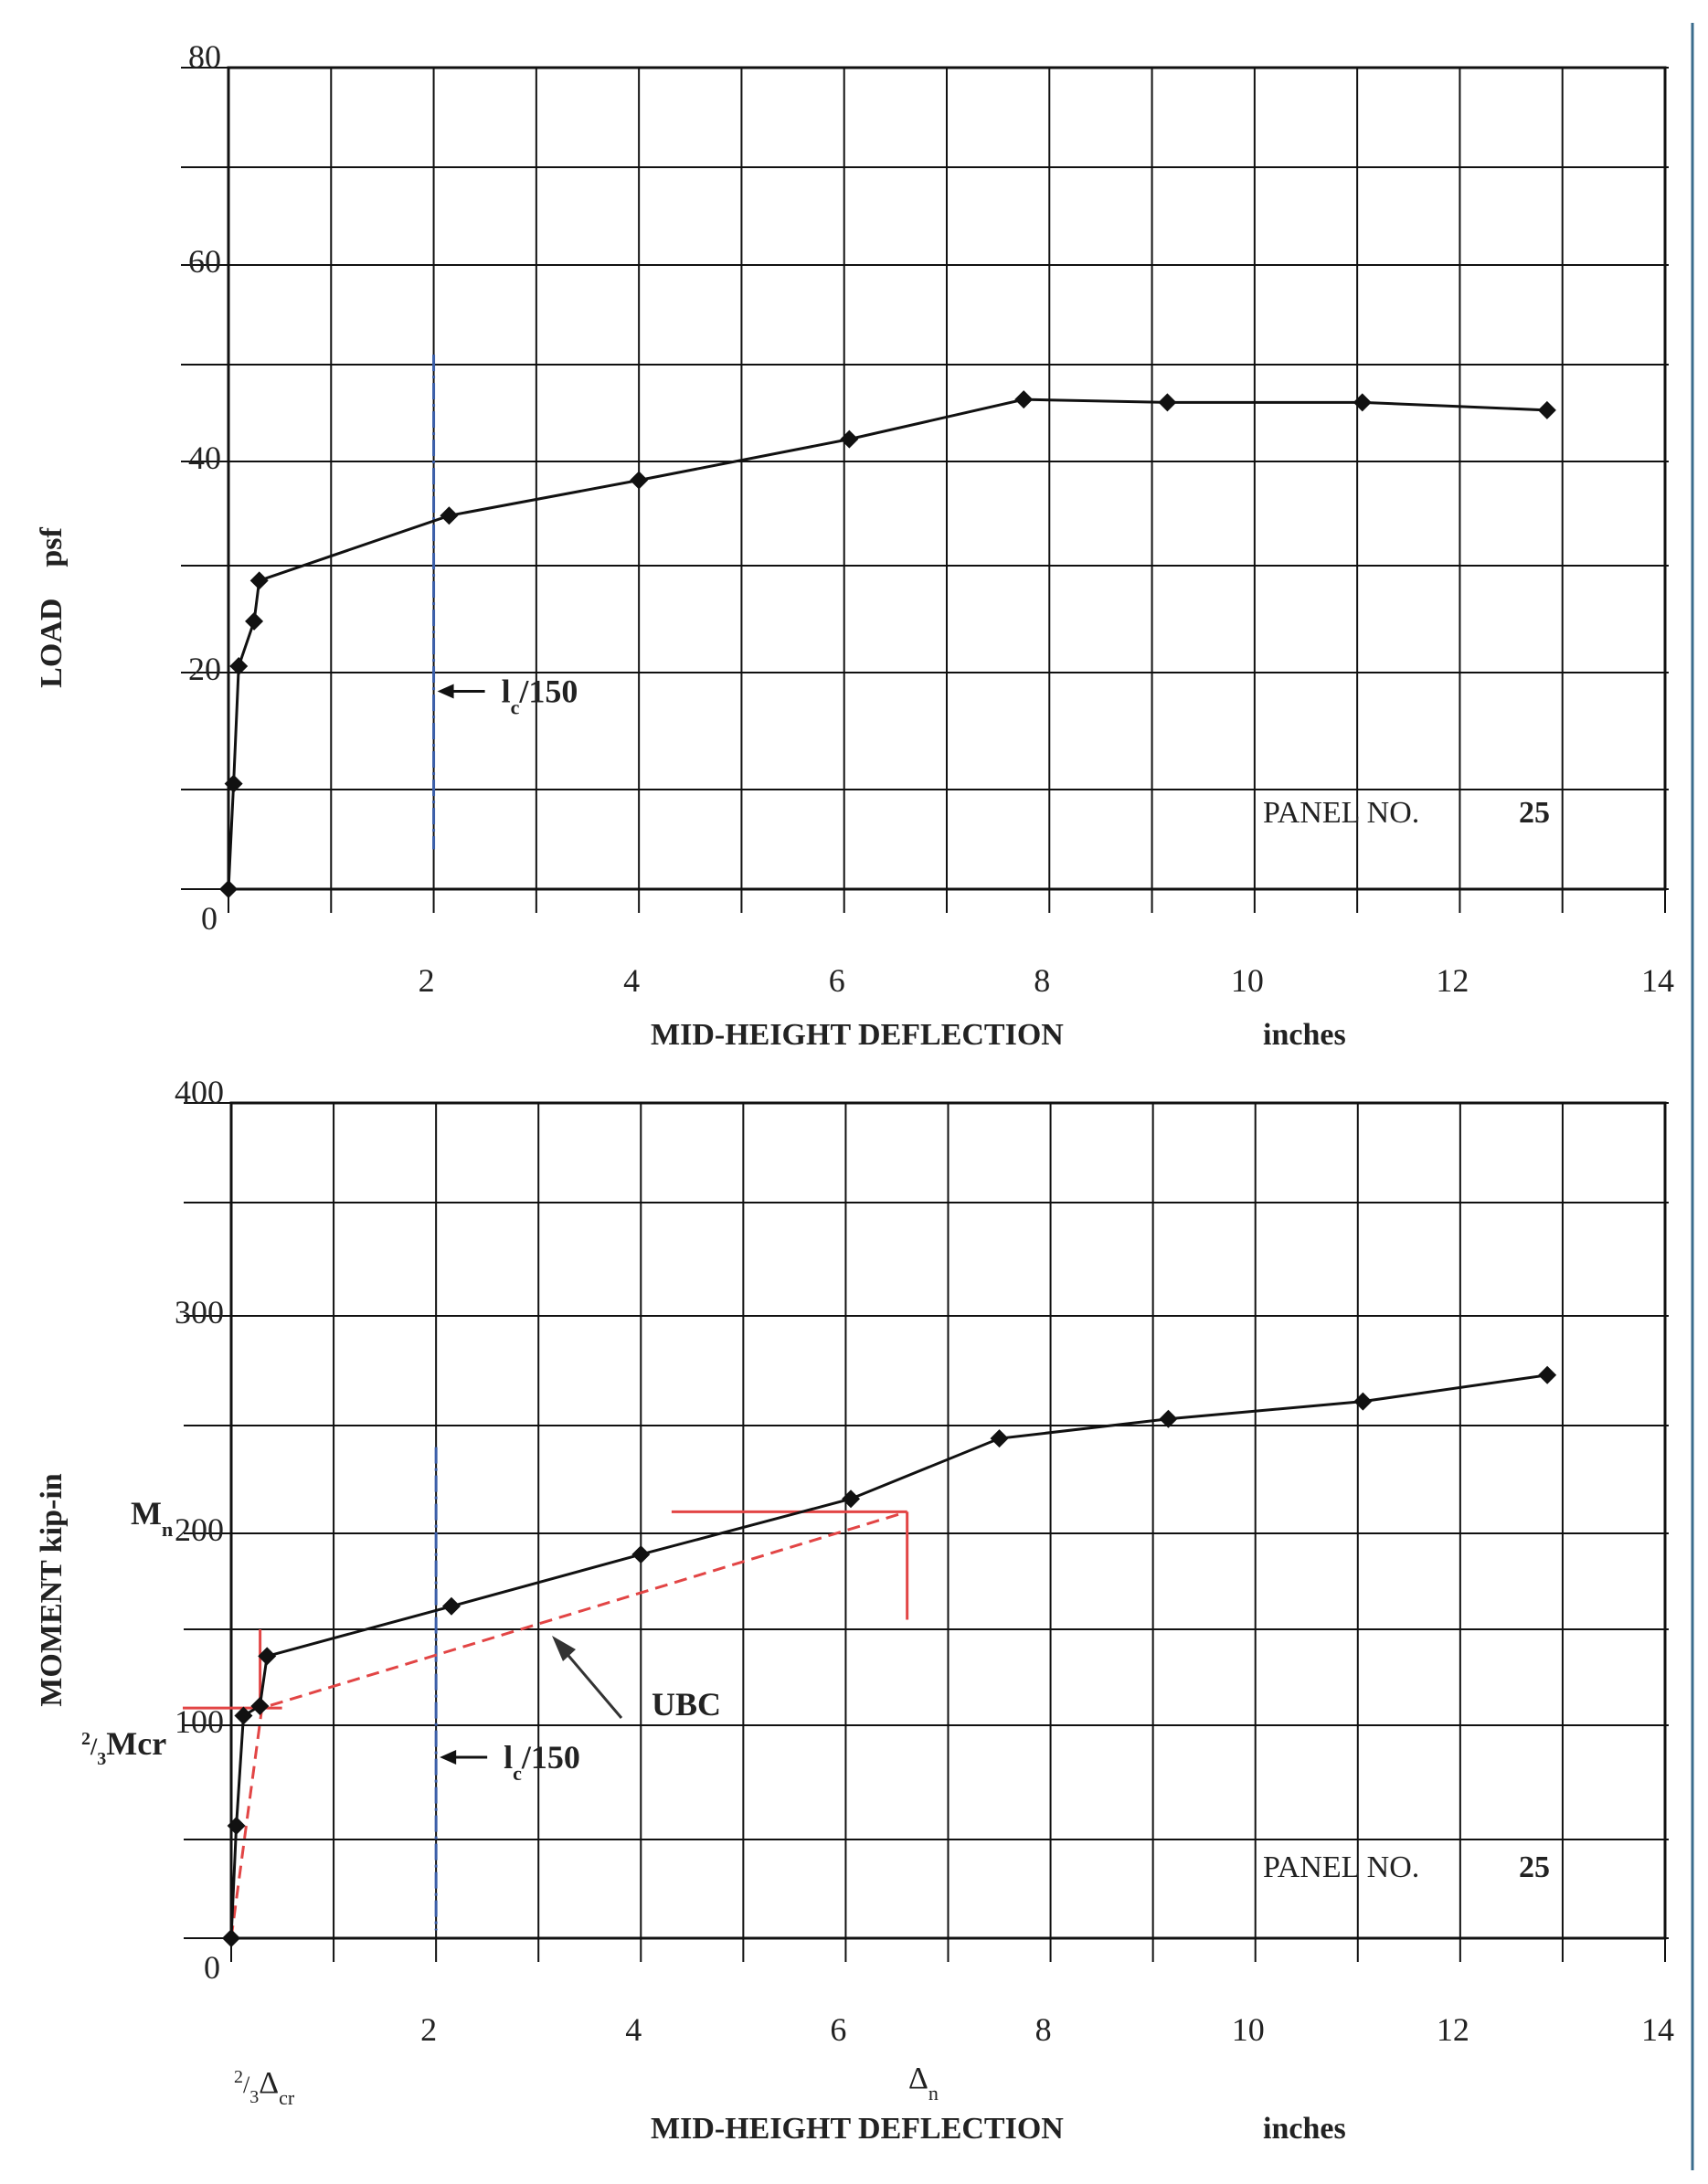 The width and height of the screenshot is (1708, 2184). I want to click on chart2-ubc-arrowhead, so click(564, 1648).